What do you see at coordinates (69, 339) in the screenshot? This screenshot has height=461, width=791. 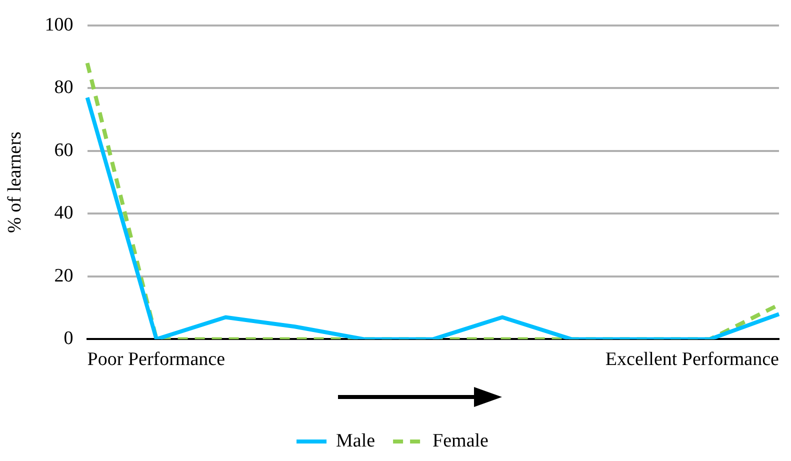 I see `y-tick-label: 0` at bounding box center [69, 339].